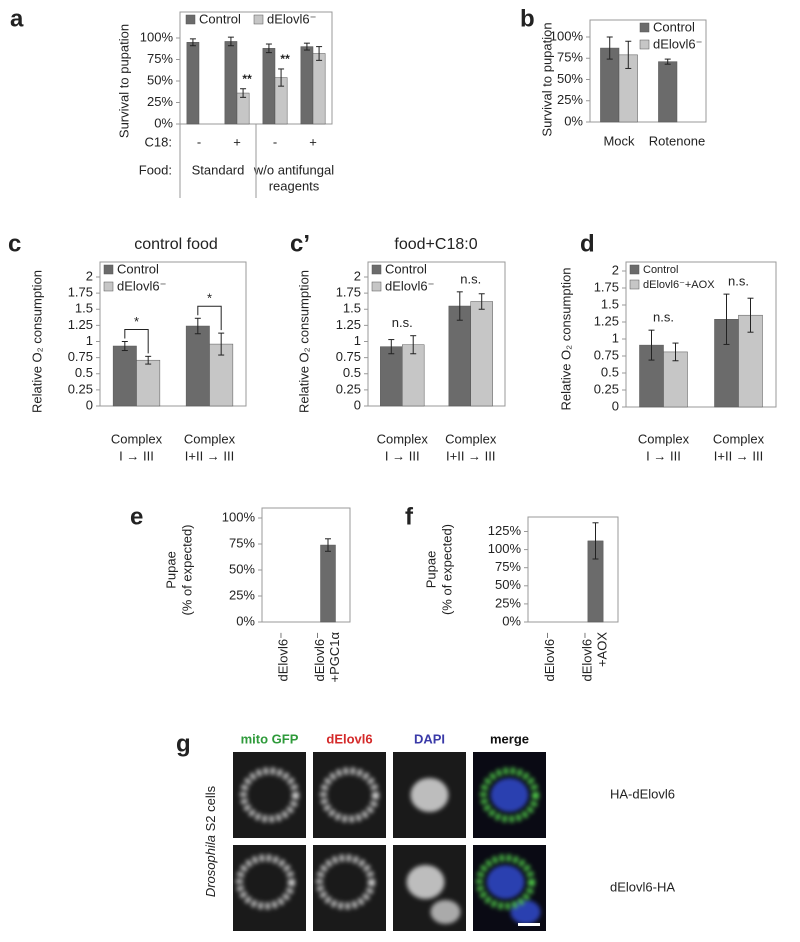 This screenshot has width=800, height=942. Describe the element at coordinates (677, 140) in the screenshot. I see `x-tick-label: Rotenone` at that location.